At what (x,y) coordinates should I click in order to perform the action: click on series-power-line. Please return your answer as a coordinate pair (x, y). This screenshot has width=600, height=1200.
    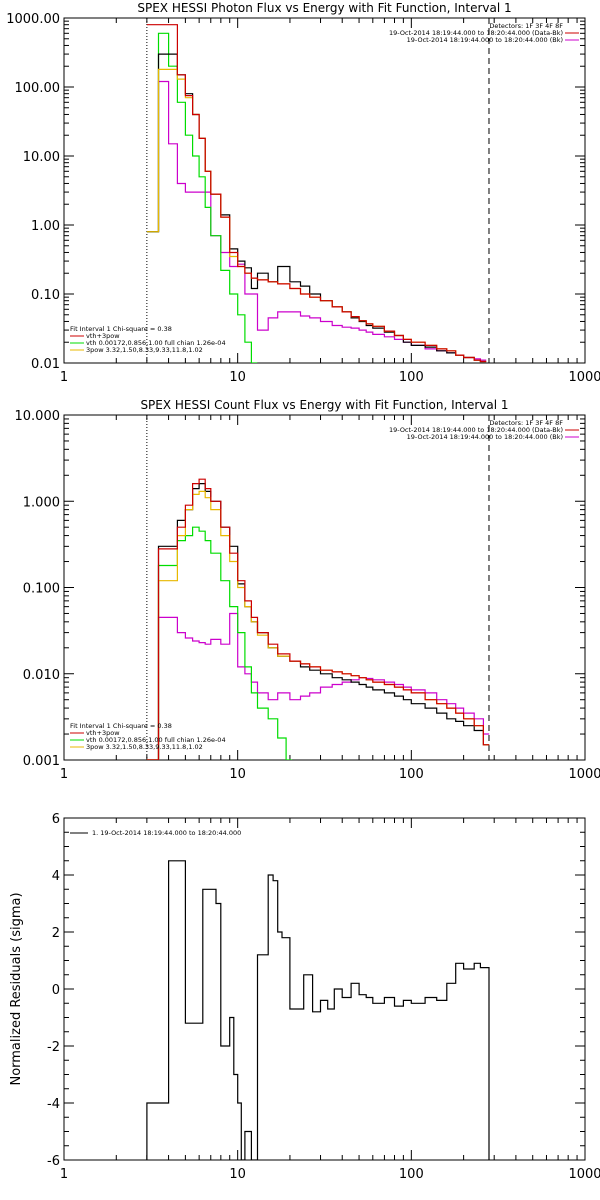
    Looking at the image, I should click on (318, 625).